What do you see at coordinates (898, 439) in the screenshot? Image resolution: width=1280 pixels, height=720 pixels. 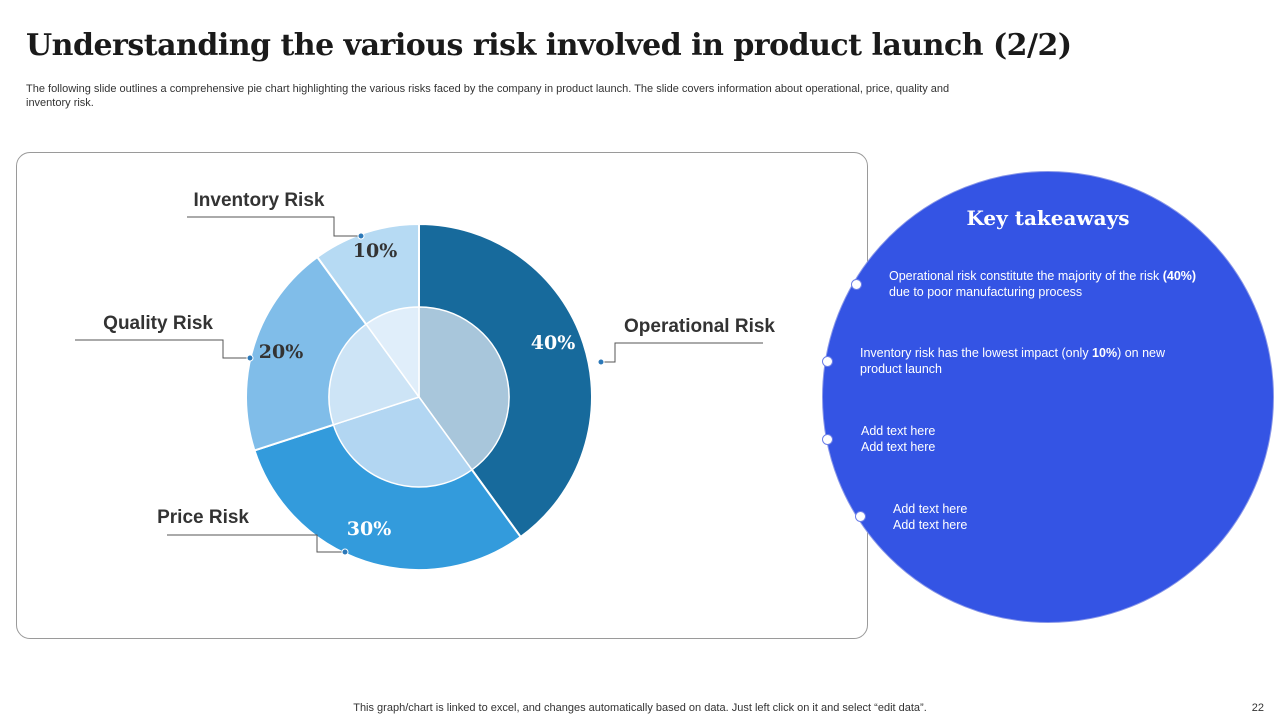 I see `takeaway-item-3: Add text here Add text here` at bounding box center [898, 439].